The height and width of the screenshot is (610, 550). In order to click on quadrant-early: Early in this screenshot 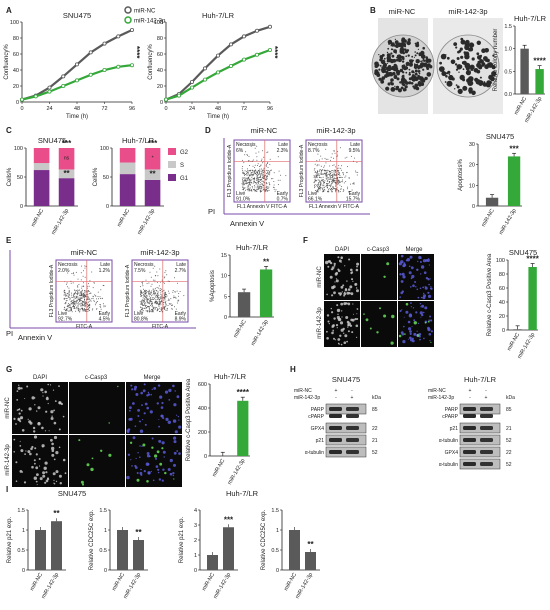, I will do `click(283, 194)`.